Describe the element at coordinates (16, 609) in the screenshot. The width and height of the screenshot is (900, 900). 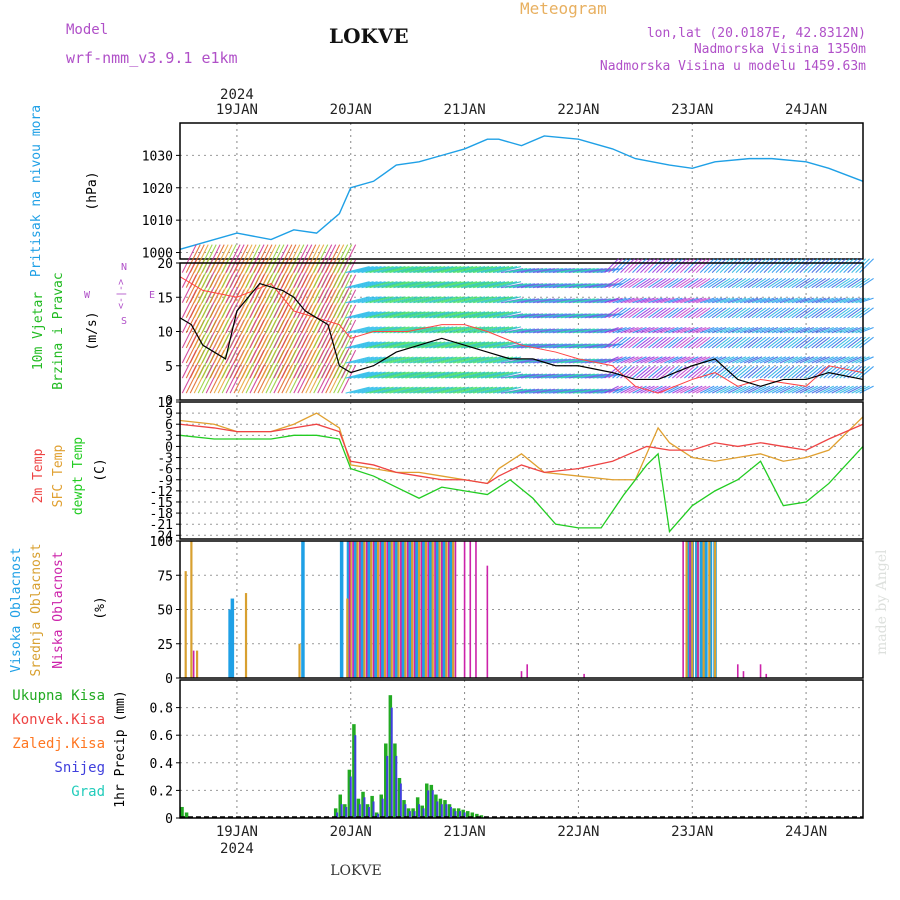
I see `ylabel-high-cloud: Visoka Oblacnost` at that location.